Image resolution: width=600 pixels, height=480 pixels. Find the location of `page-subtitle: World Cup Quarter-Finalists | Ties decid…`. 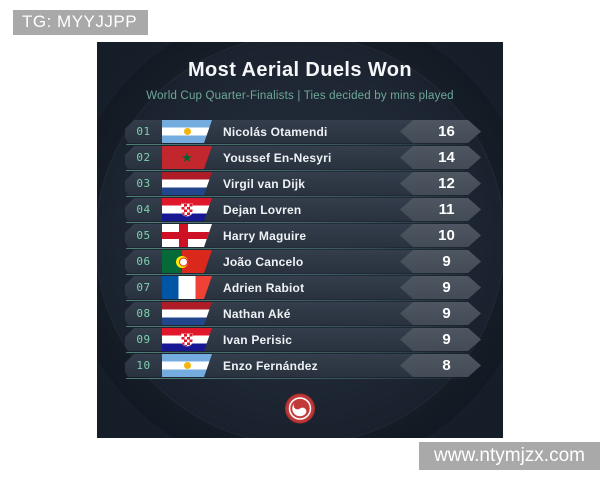

page-subtitle: World Cup Quarter-Finalists | Ties decid… is located at coordinates (300, 96).